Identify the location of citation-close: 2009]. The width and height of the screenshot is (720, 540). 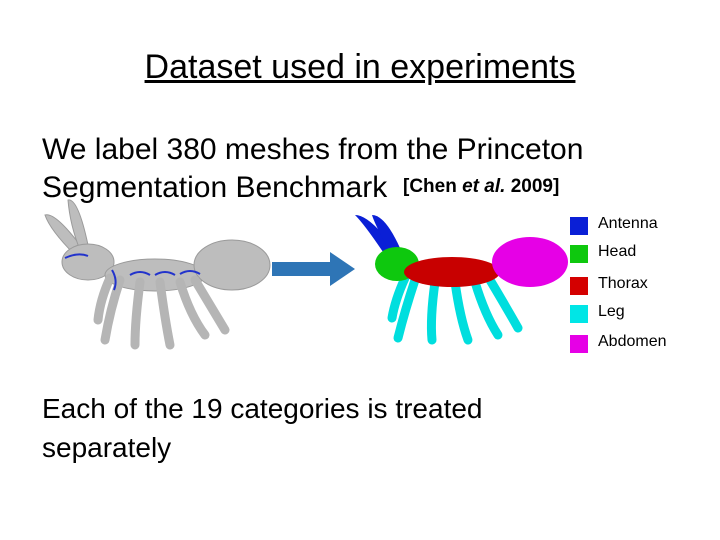
(532, 186).